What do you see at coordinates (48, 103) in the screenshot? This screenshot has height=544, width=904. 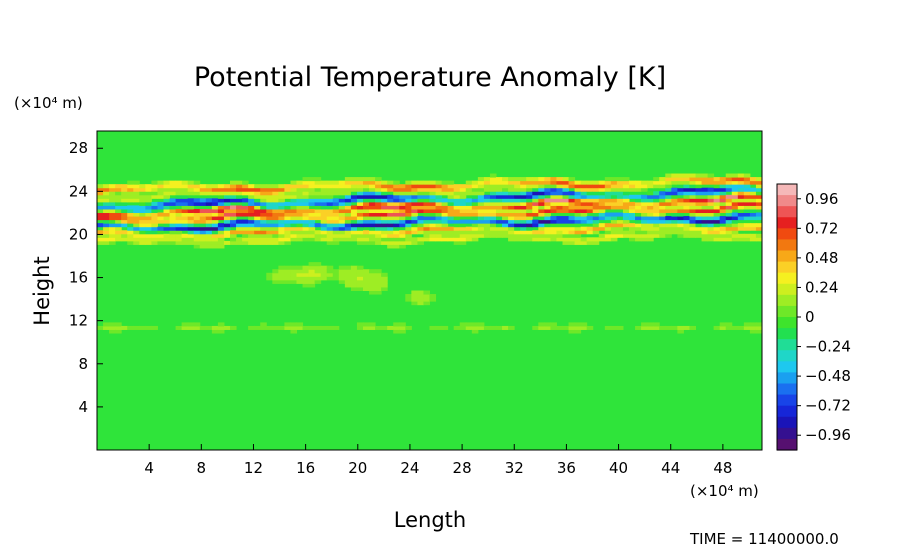 I see `y-axis-unit: (×10⁴ m)` at bounding box center [48, 103].